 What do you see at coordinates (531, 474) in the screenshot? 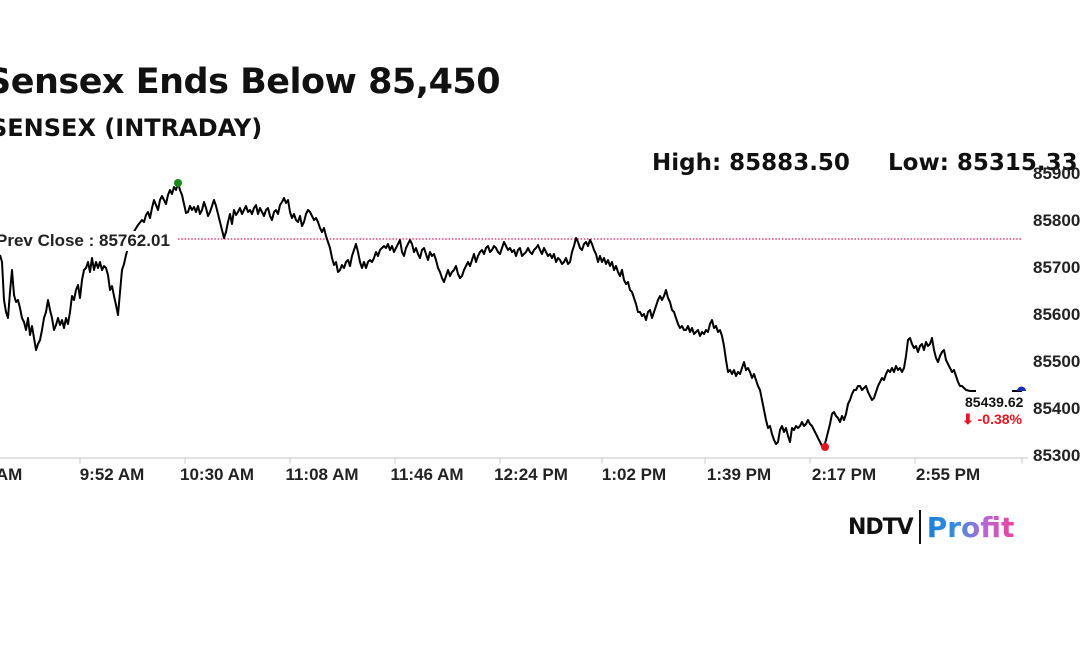
I see `x-tick-1224: 12:24 PM` at bounding box center [531, 474].